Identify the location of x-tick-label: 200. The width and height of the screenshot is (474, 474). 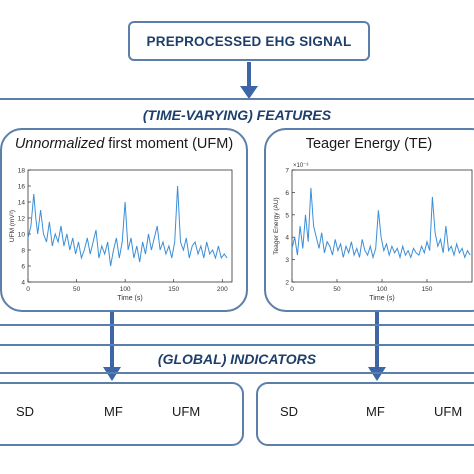
(222, 289).